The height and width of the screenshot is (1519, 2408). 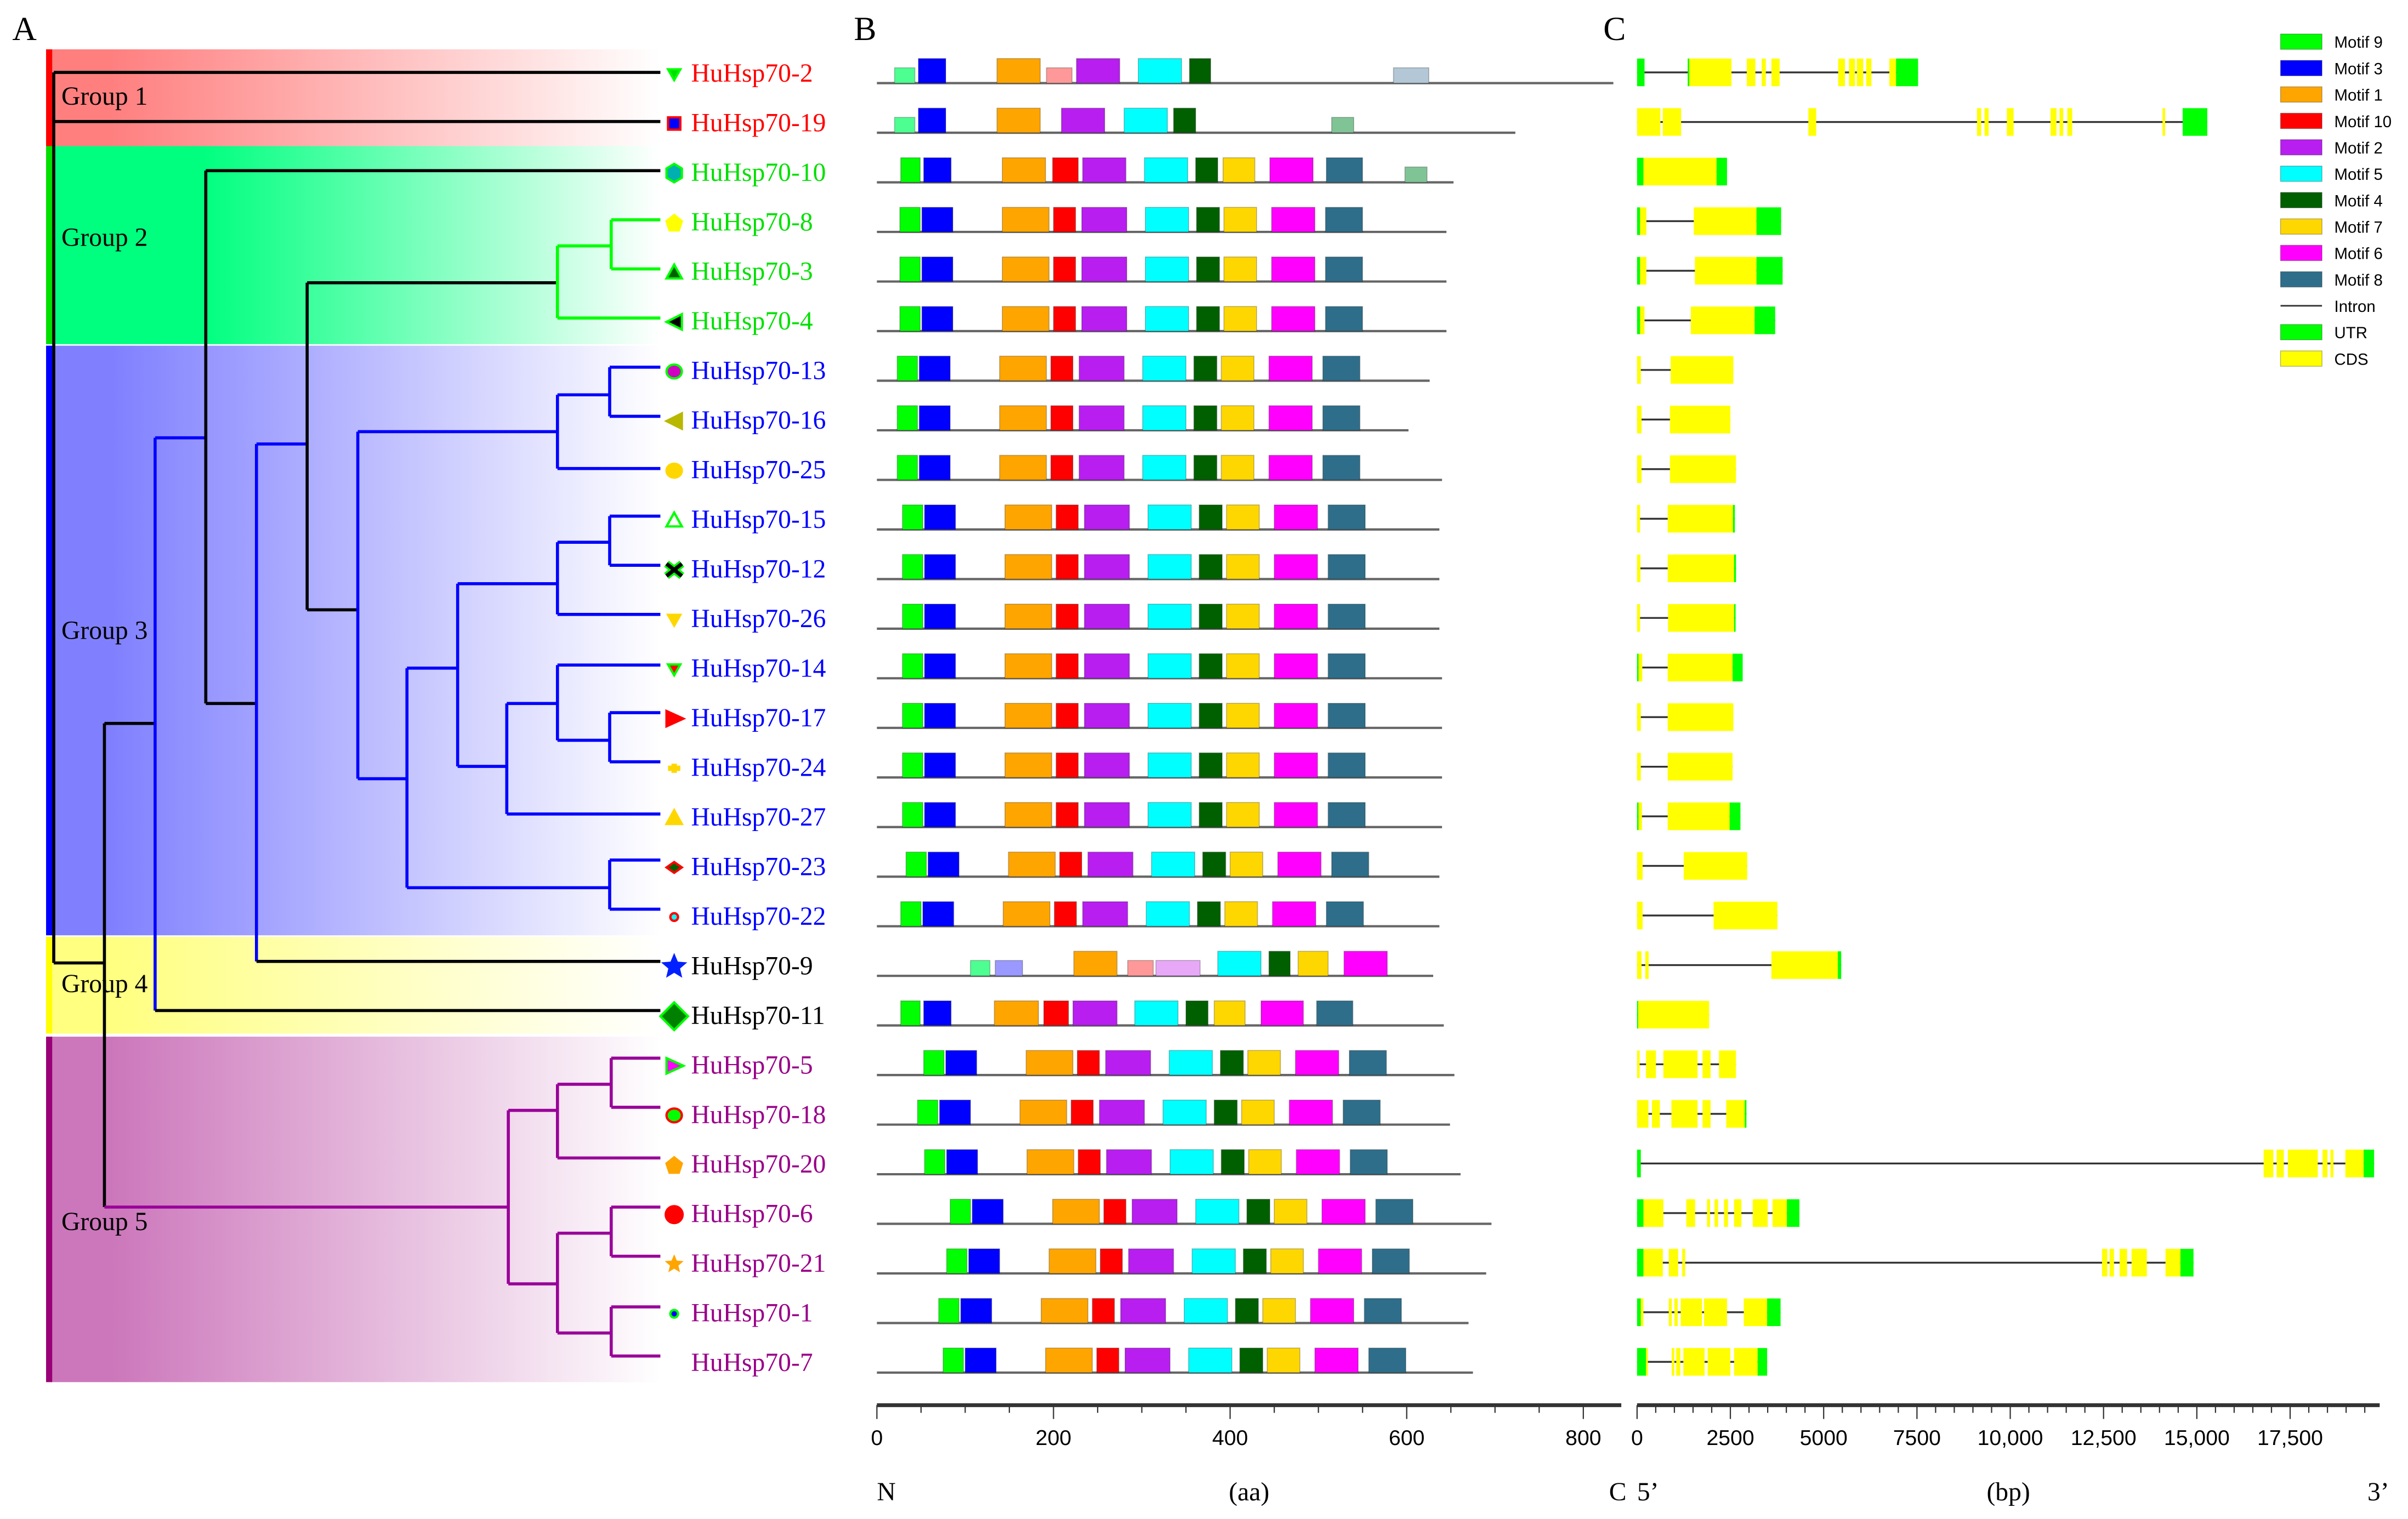 I want to click on gene-row: HuHsp70-6, so click(x=1232, y=1213).